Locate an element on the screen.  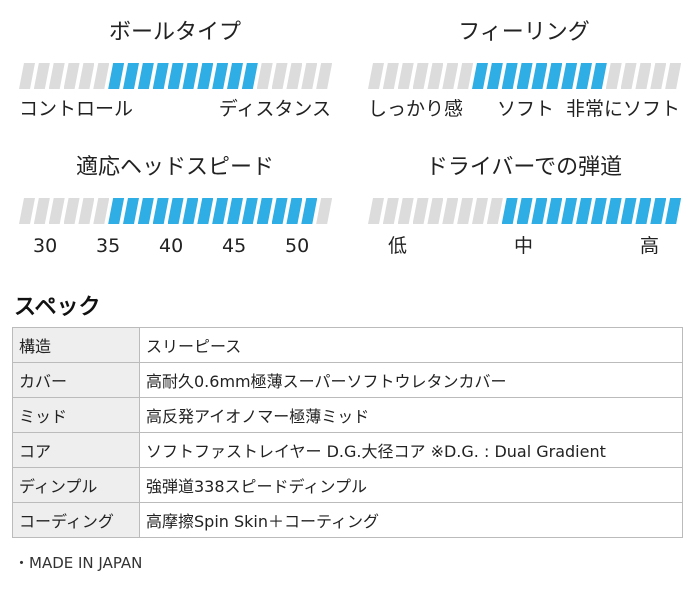
spec-key: 構造 is located at coordinates (76, 345).